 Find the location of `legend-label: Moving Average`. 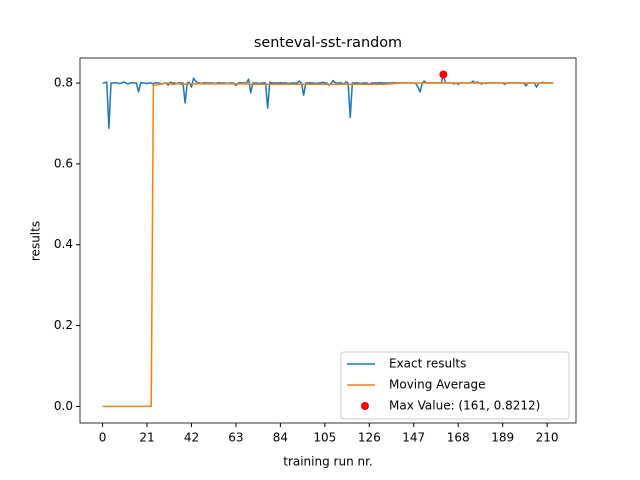

legend-label: Moving Average is located at coordinates (437, 385).